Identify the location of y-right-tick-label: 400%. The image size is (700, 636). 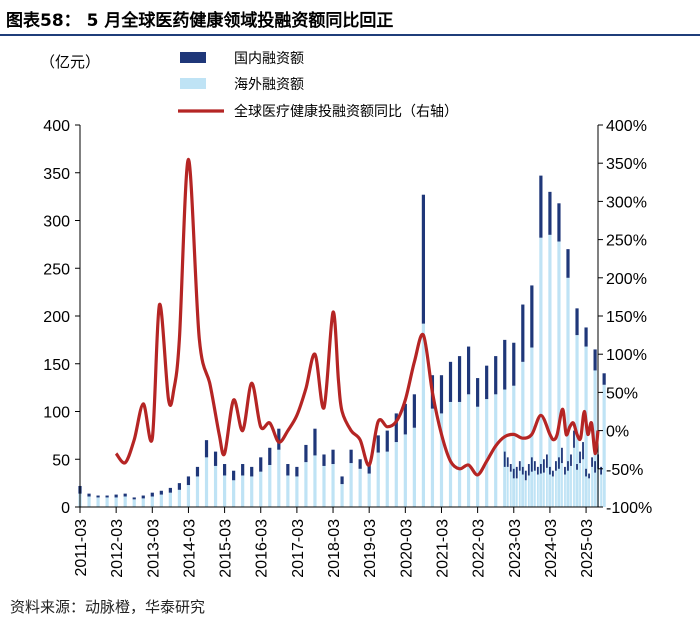
(626, 126).